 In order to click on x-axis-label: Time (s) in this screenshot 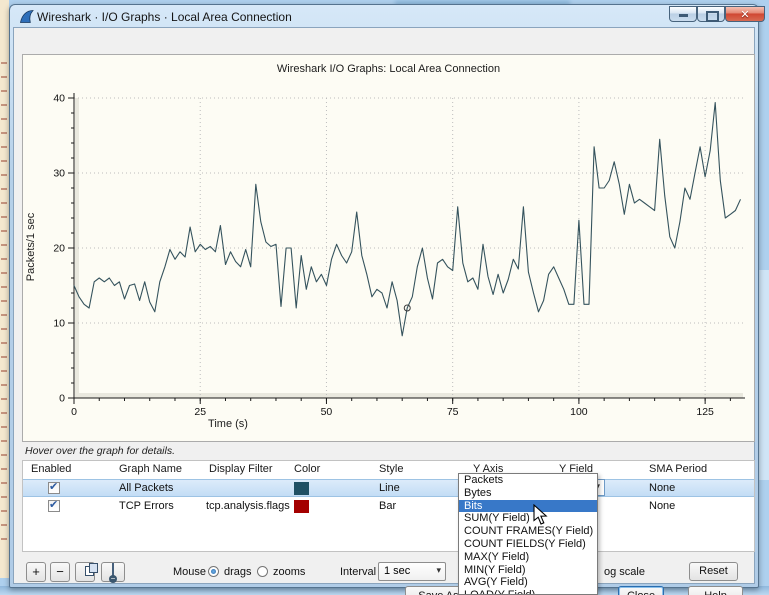, I will do `click(228, 424)`.